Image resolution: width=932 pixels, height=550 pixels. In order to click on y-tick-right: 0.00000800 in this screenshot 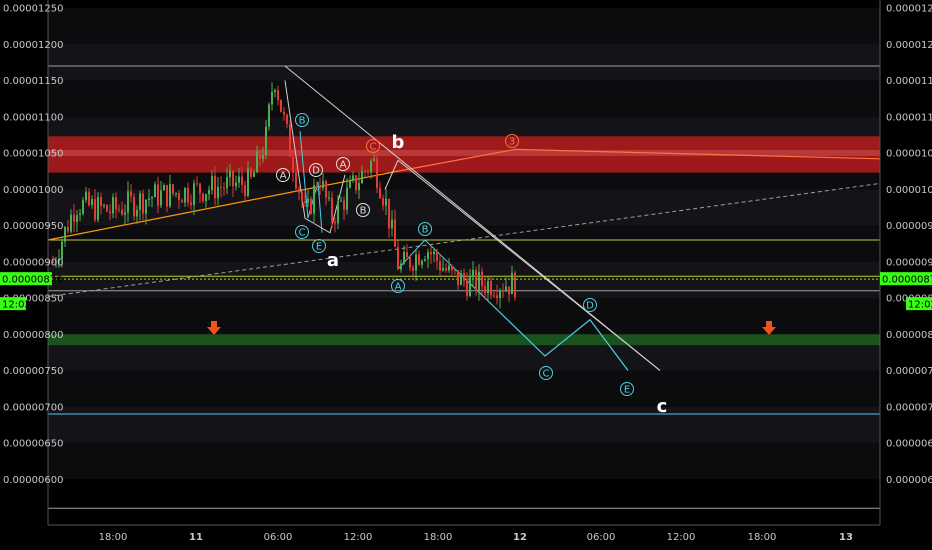, I will do `click(909, 335)`.